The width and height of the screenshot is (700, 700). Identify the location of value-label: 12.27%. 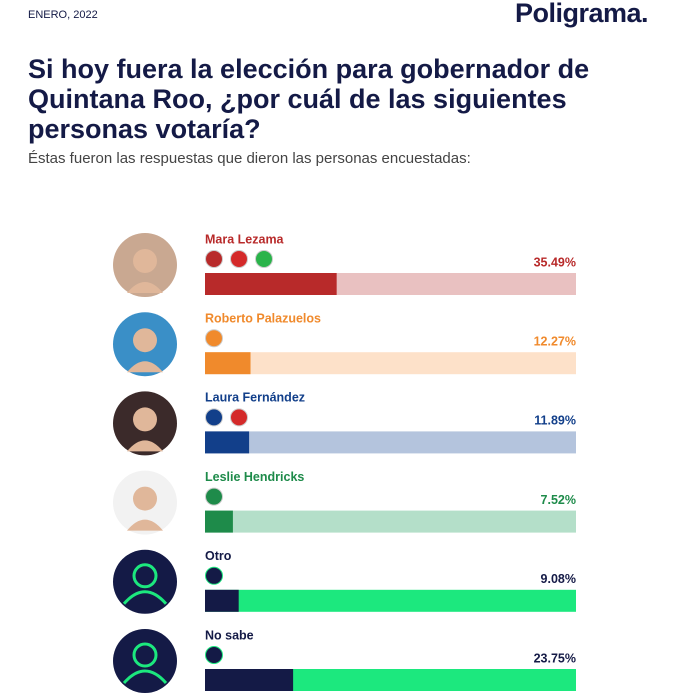
(555, 341).